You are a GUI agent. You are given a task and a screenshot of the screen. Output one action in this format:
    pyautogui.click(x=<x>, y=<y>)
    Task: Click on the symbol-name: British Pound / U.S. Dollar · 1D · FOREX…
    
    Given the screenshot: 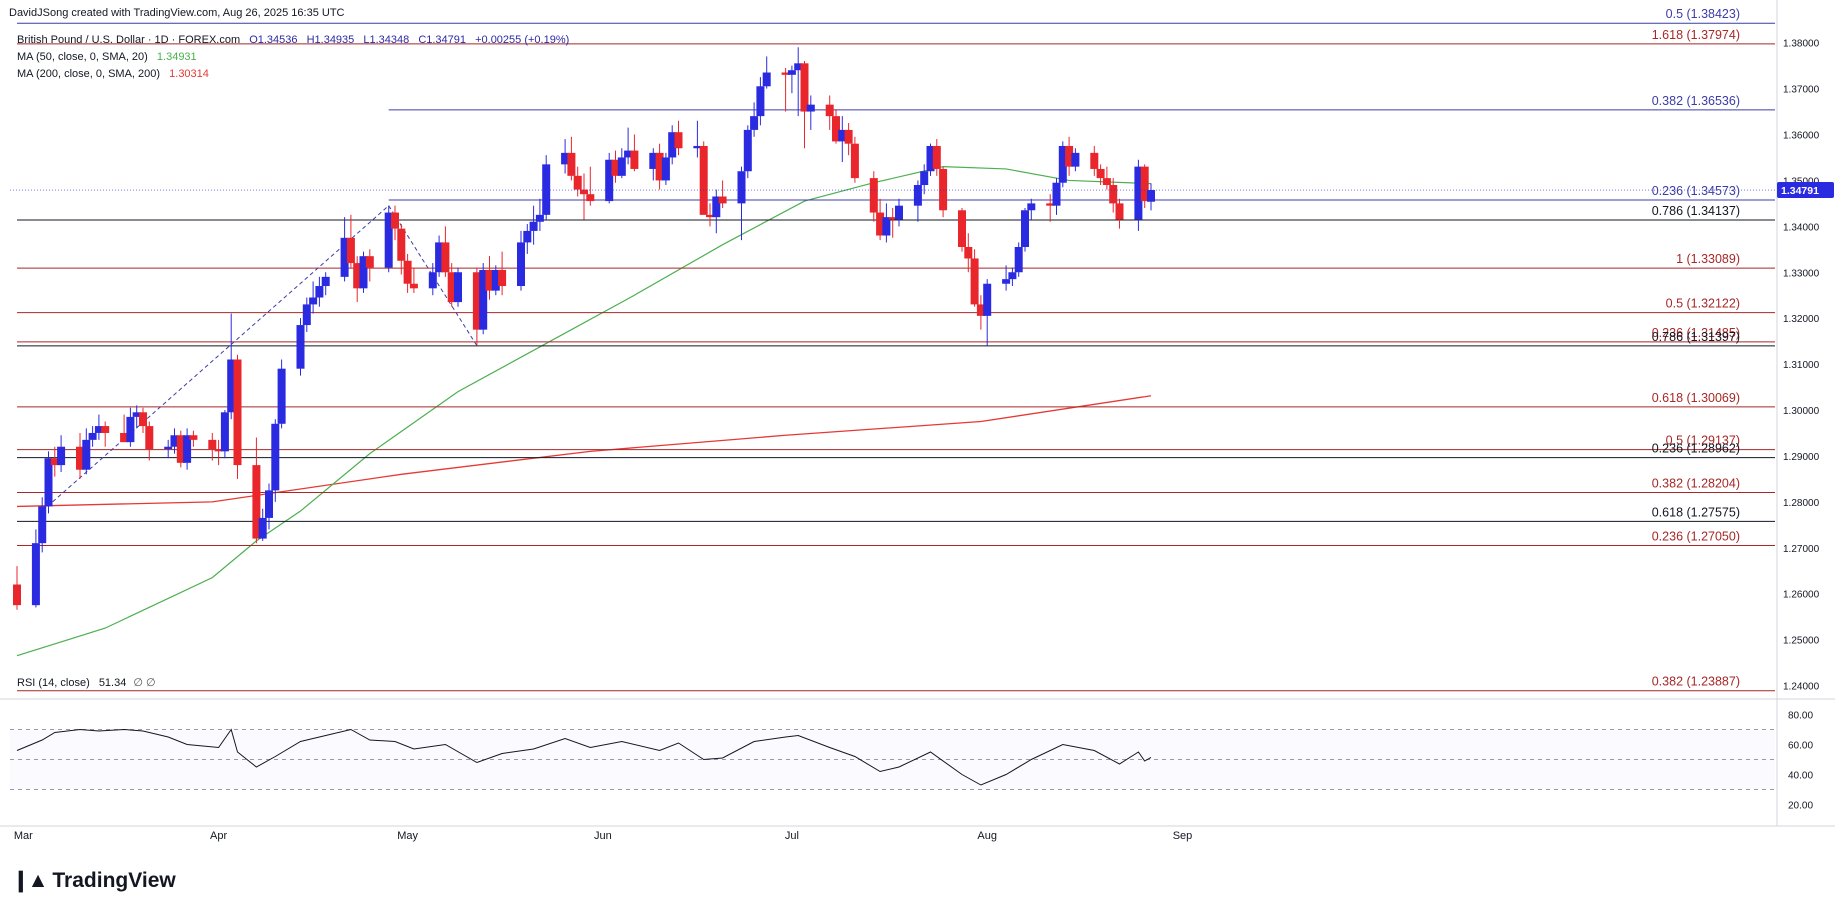 What is the action you would take?
    pyautogui.click(x=129, y=40)
    